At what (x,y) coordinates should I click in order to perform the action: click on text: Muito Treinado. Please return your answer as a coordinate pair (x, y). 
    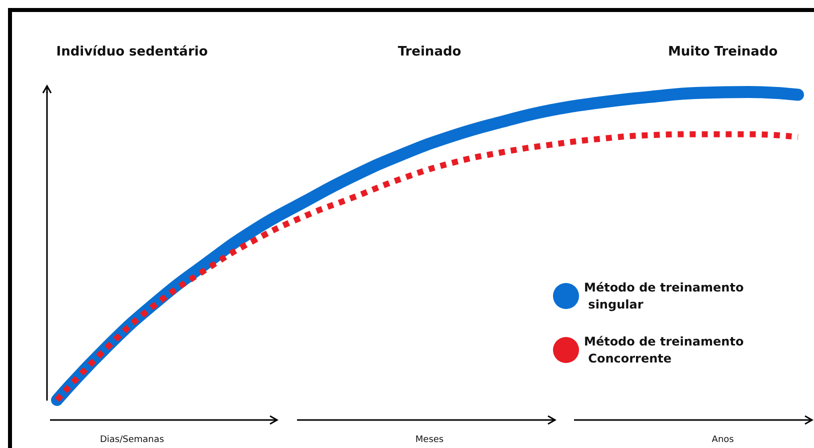
    Looking at the image, I should click on (723, 52).